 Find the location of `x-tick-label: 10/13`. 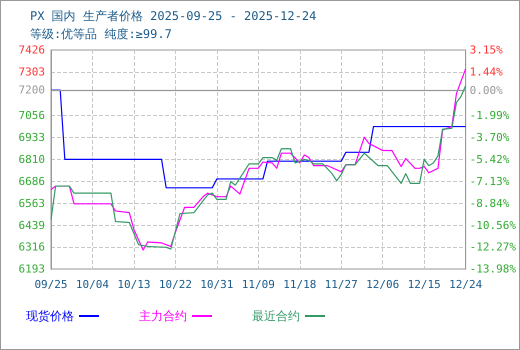

x-tick-label: 10/13 is located at coordinates (133, 284).